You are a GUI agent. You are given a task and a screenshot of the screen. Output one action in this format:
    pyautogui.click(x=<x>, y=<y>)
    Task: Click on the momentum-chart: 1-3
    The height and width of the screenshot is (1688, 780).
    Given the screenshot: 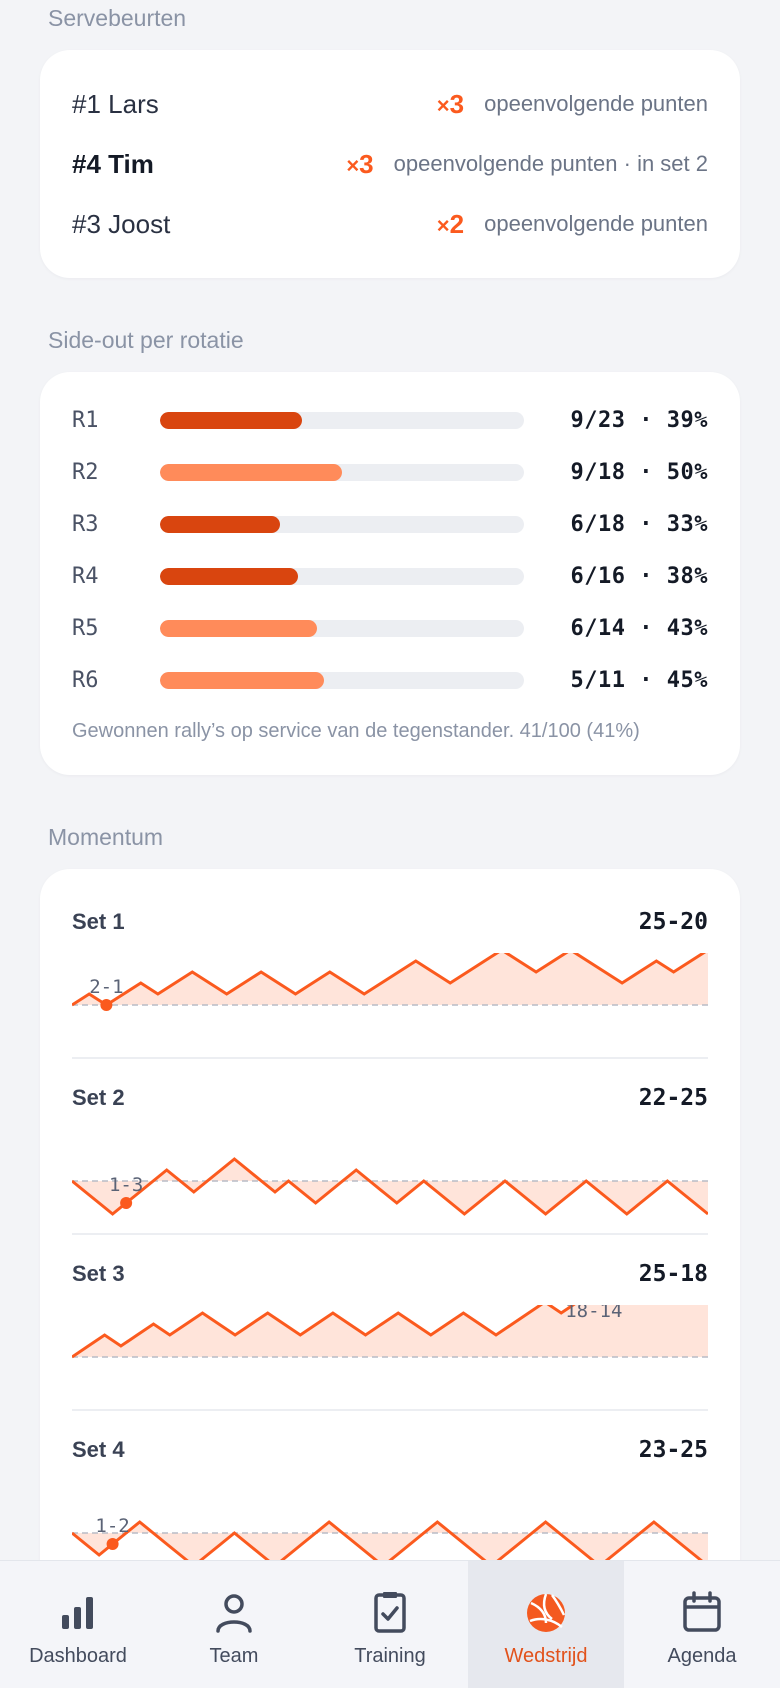 What is the action you would take?
    pyautogui.click(x=390, y=1186)
    